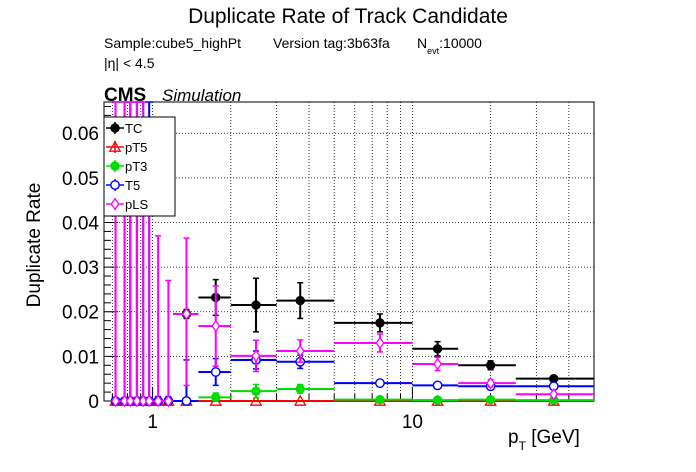  Describe the element at coordinates (136, 147) in the screenshot. I see `legend-label: pT5` at that location.